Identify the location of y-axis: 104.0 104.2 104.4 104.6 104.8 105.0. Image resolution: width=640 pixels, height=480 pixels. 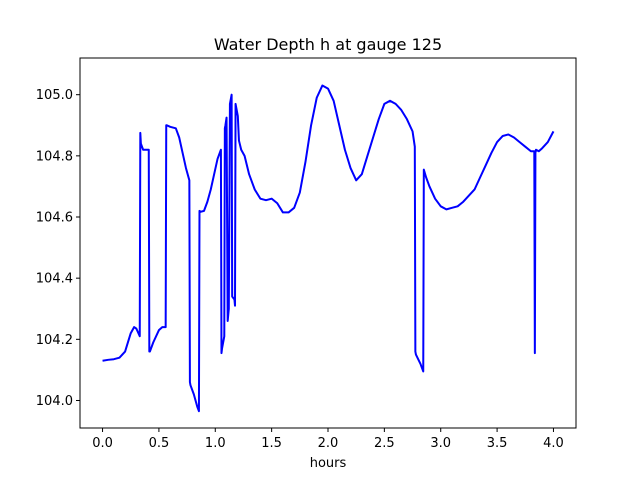
(58, 248).